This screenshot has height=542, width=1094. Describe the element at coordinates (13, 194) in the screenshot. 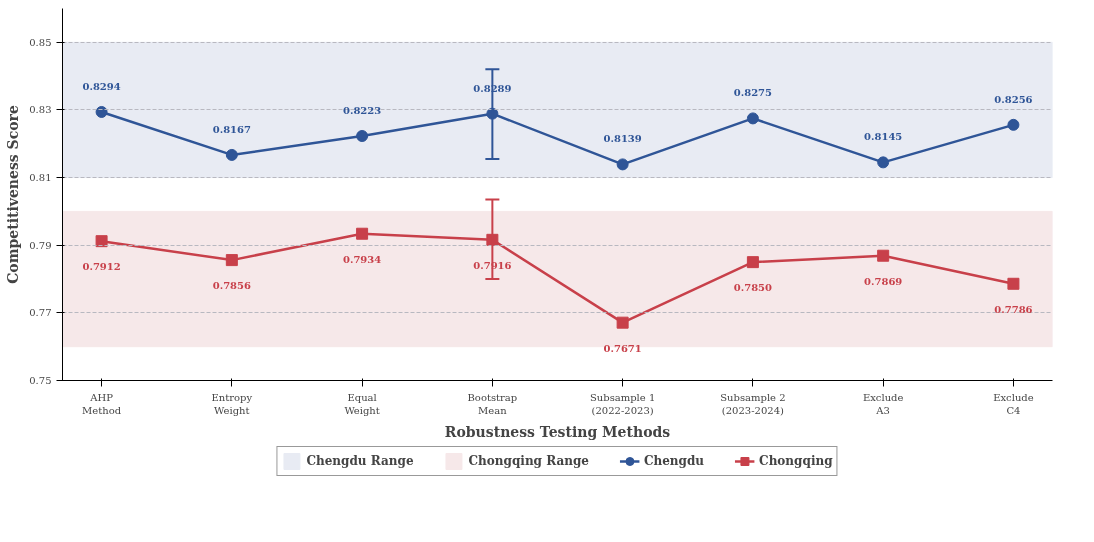

I see `y-axis-title: Competitiveness Score` at that location.